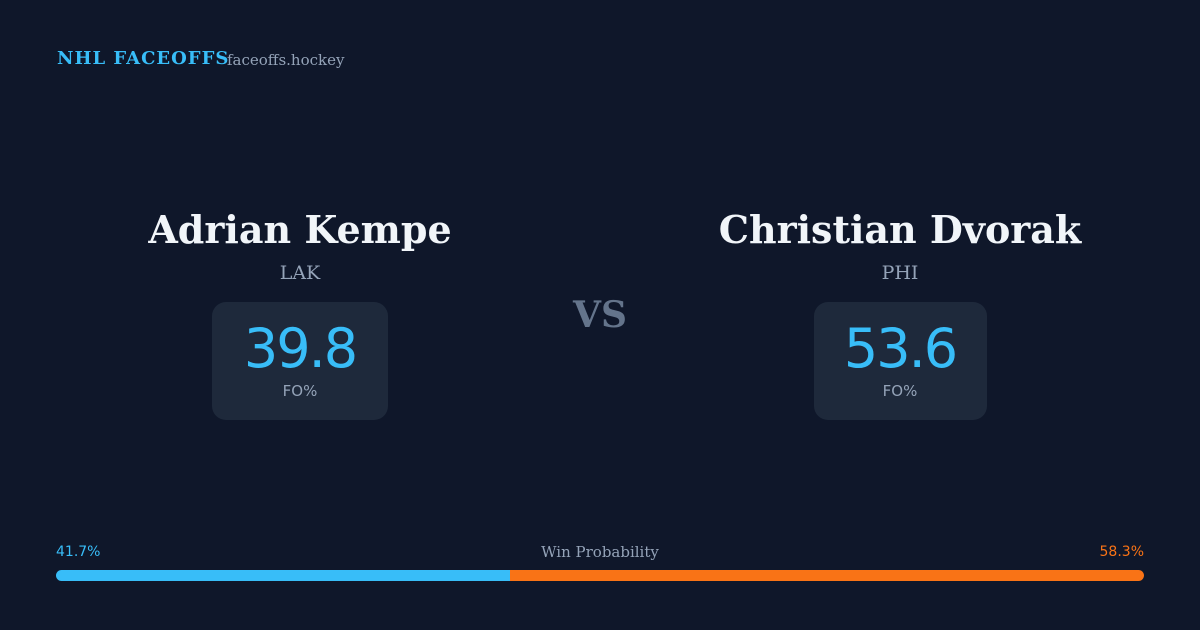  Describe the element at coordinates (300, 273) in the screenshot. I see `team: LAK` at that location.